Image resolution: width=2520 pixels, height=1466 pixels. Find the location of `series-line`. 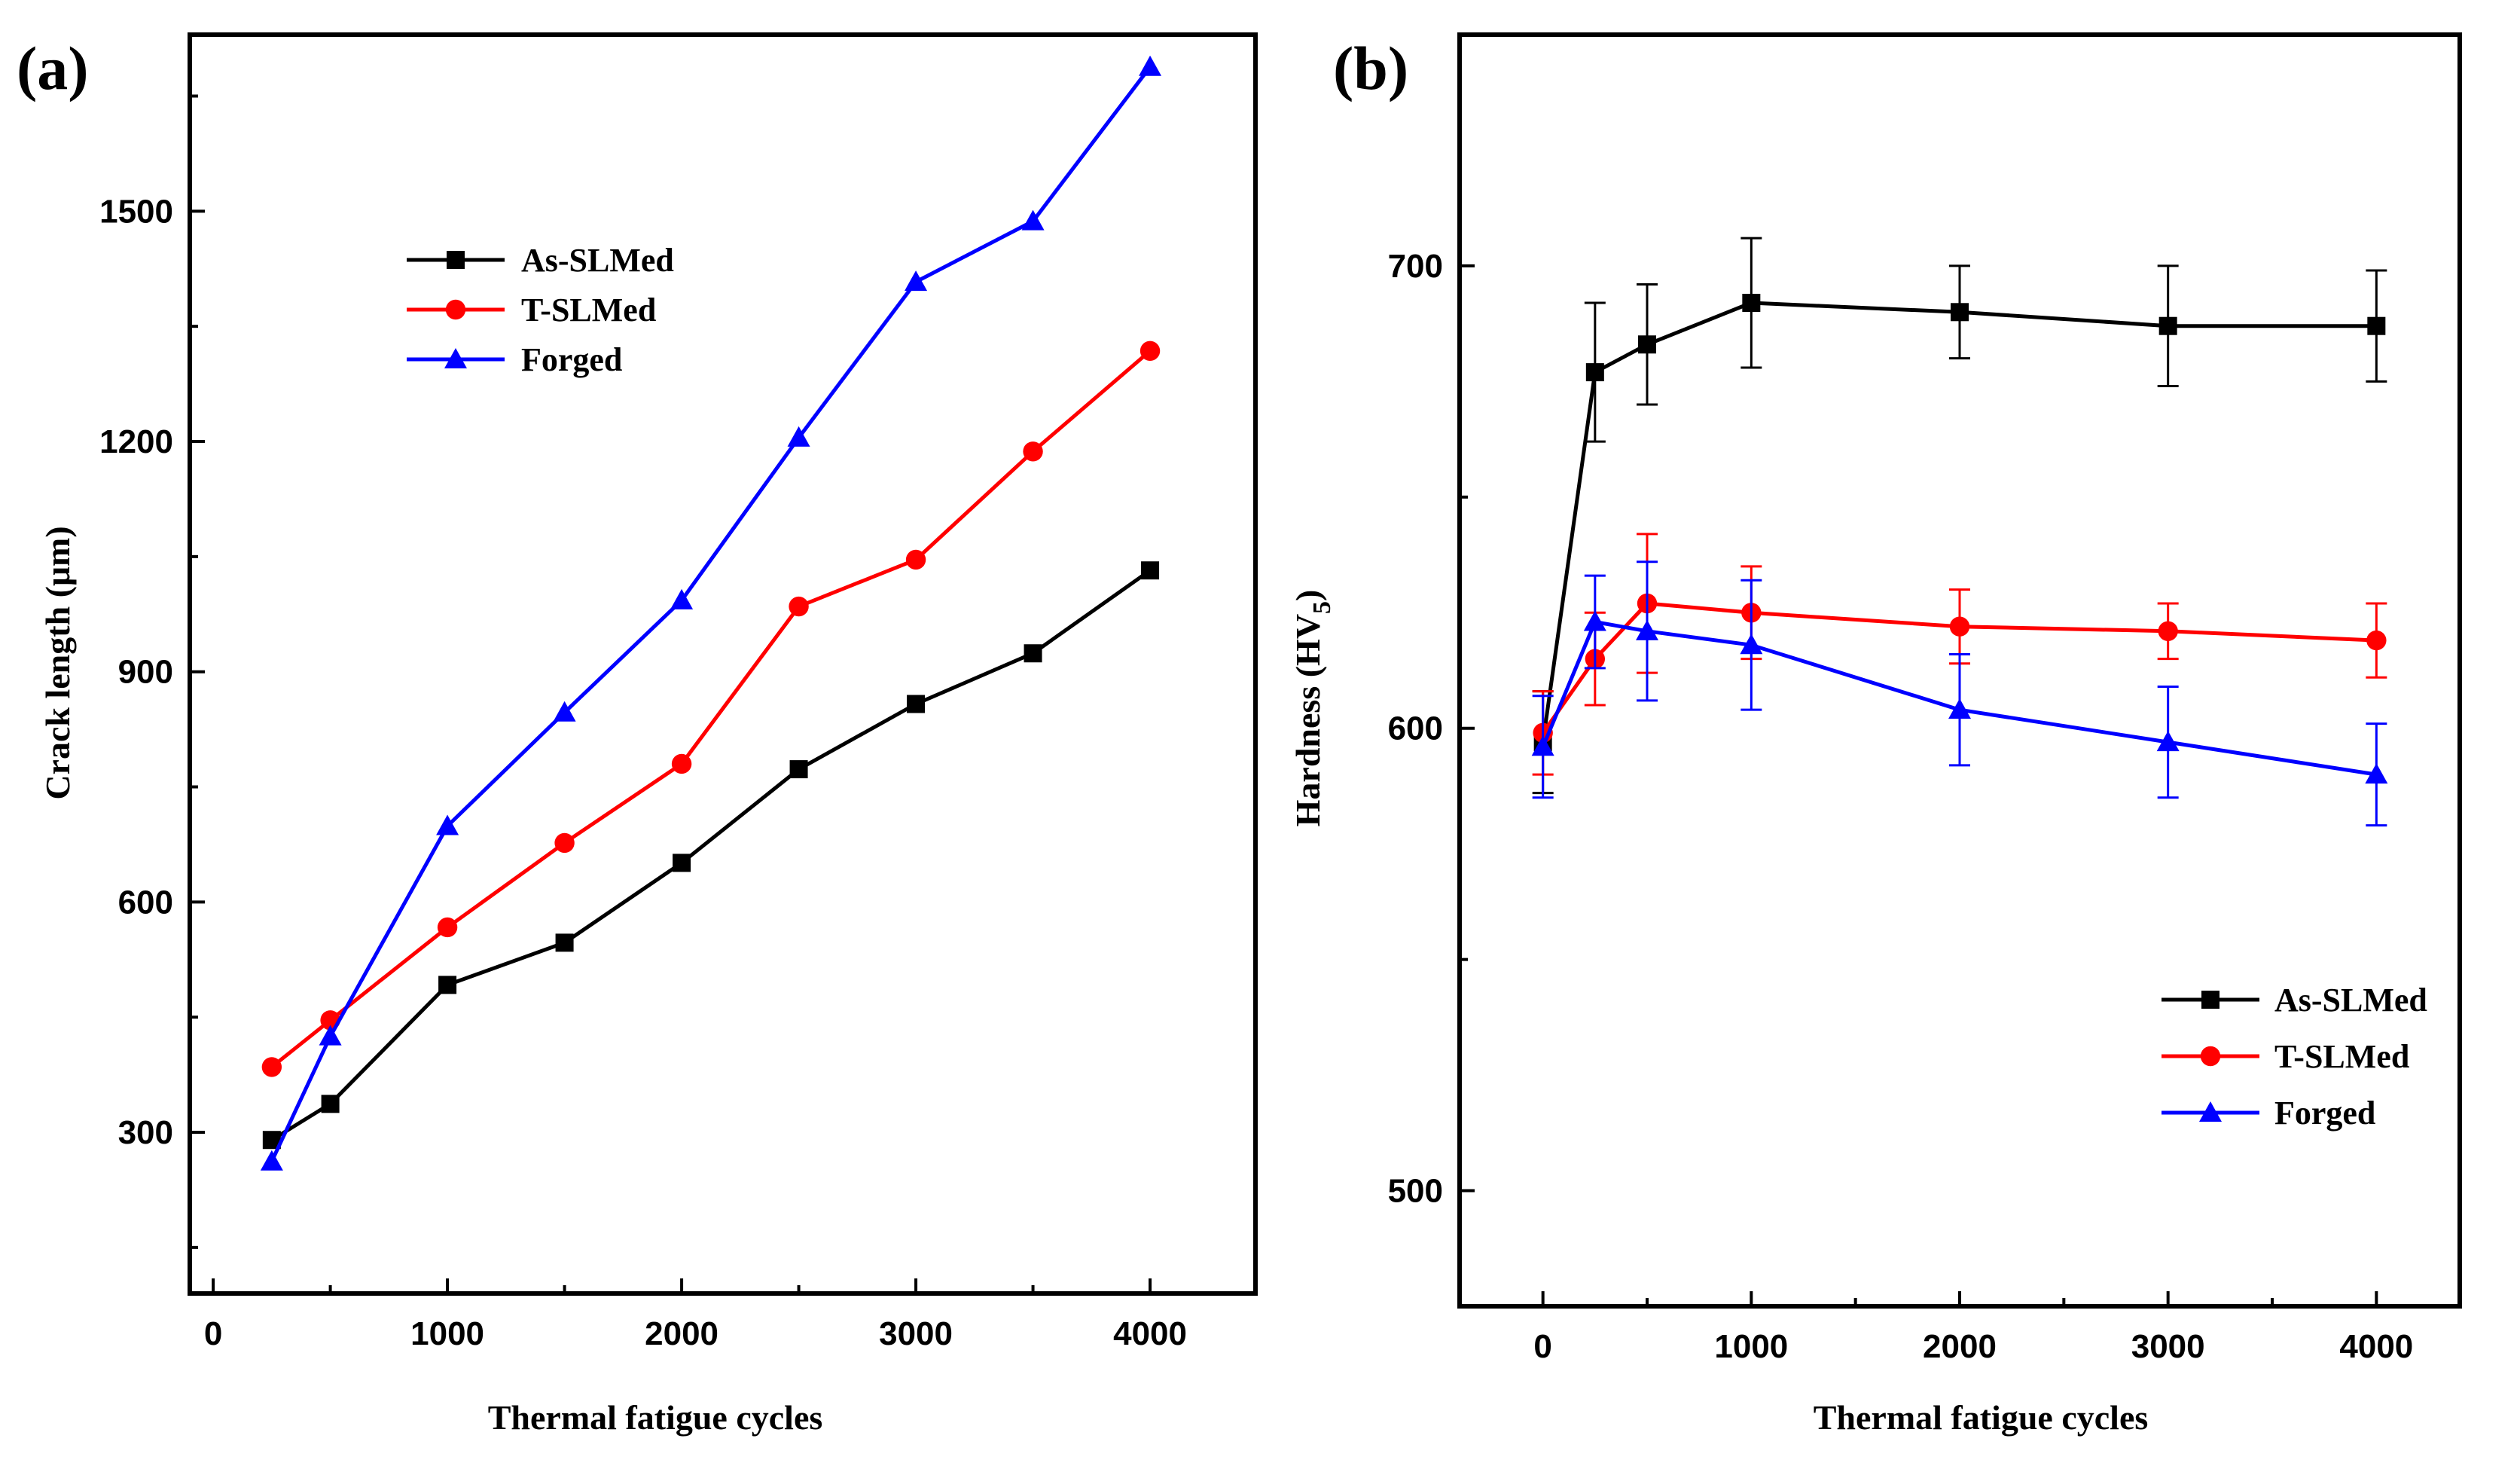

series-line is located at coordinates (711, 855).